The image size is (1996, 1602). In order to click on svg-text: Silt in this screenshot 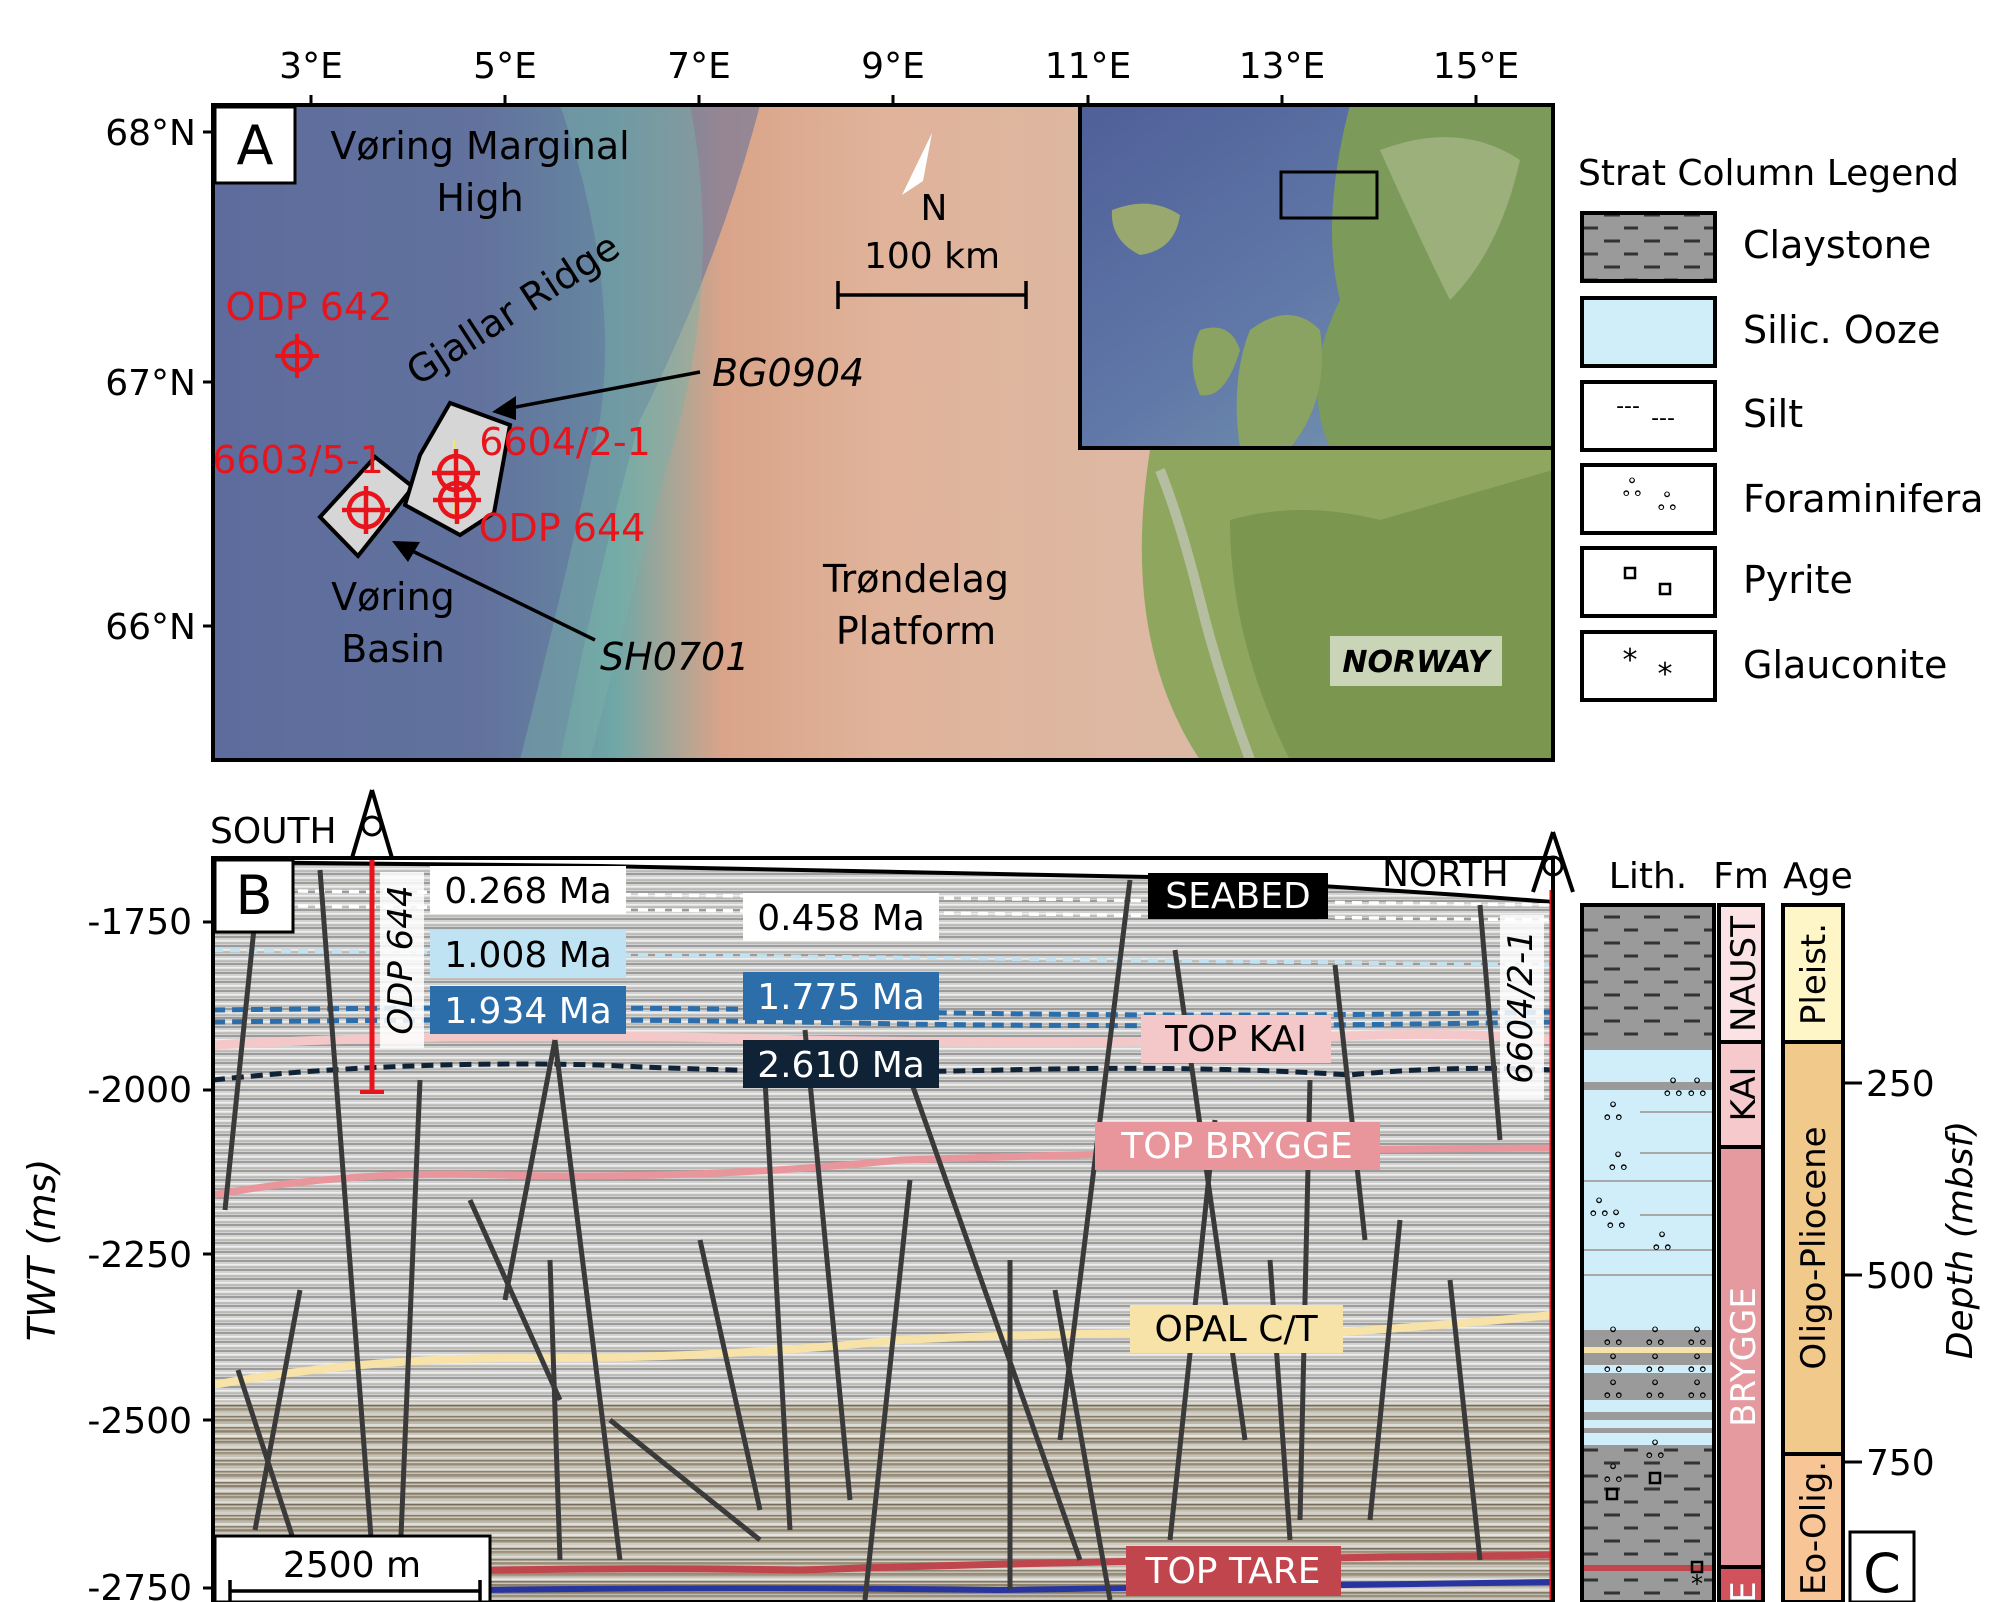, I will do `click(1773, 414)`.